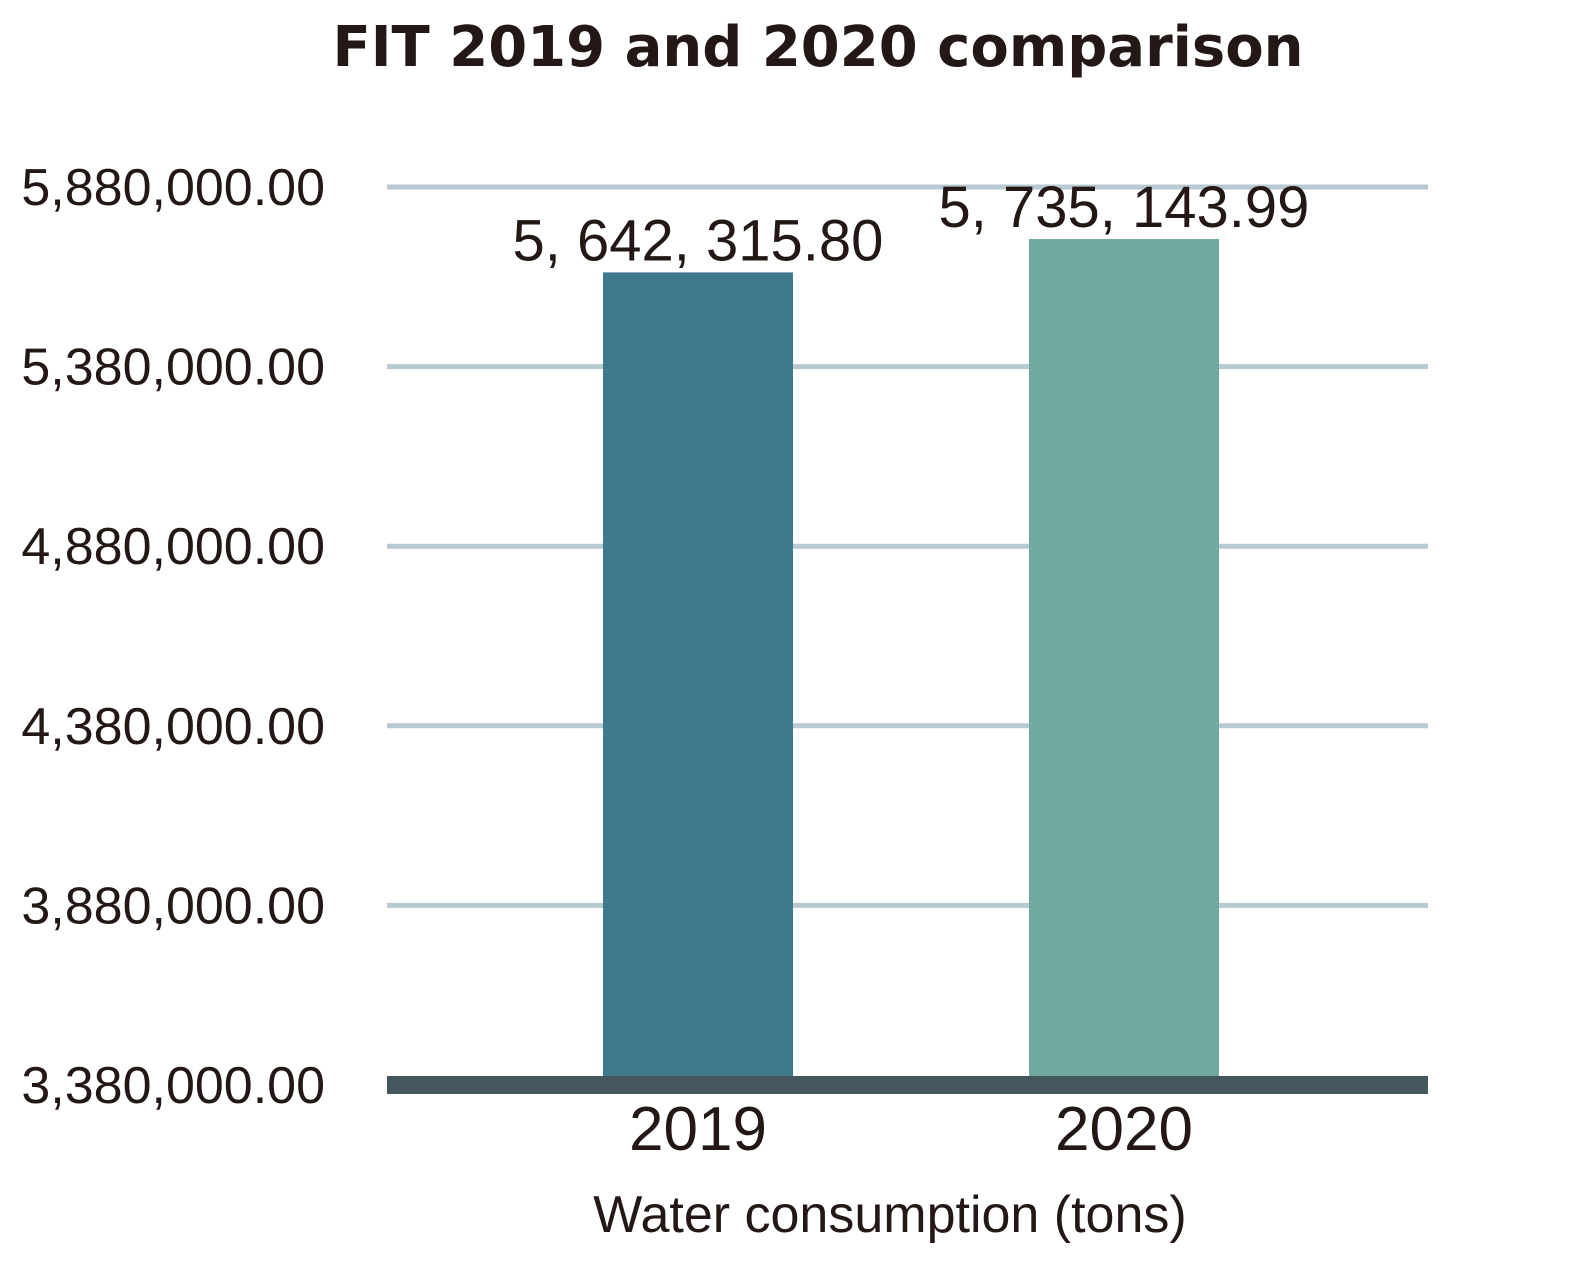  I want to click on y-tick-label: 5,880,000.00, so click(173, 188).